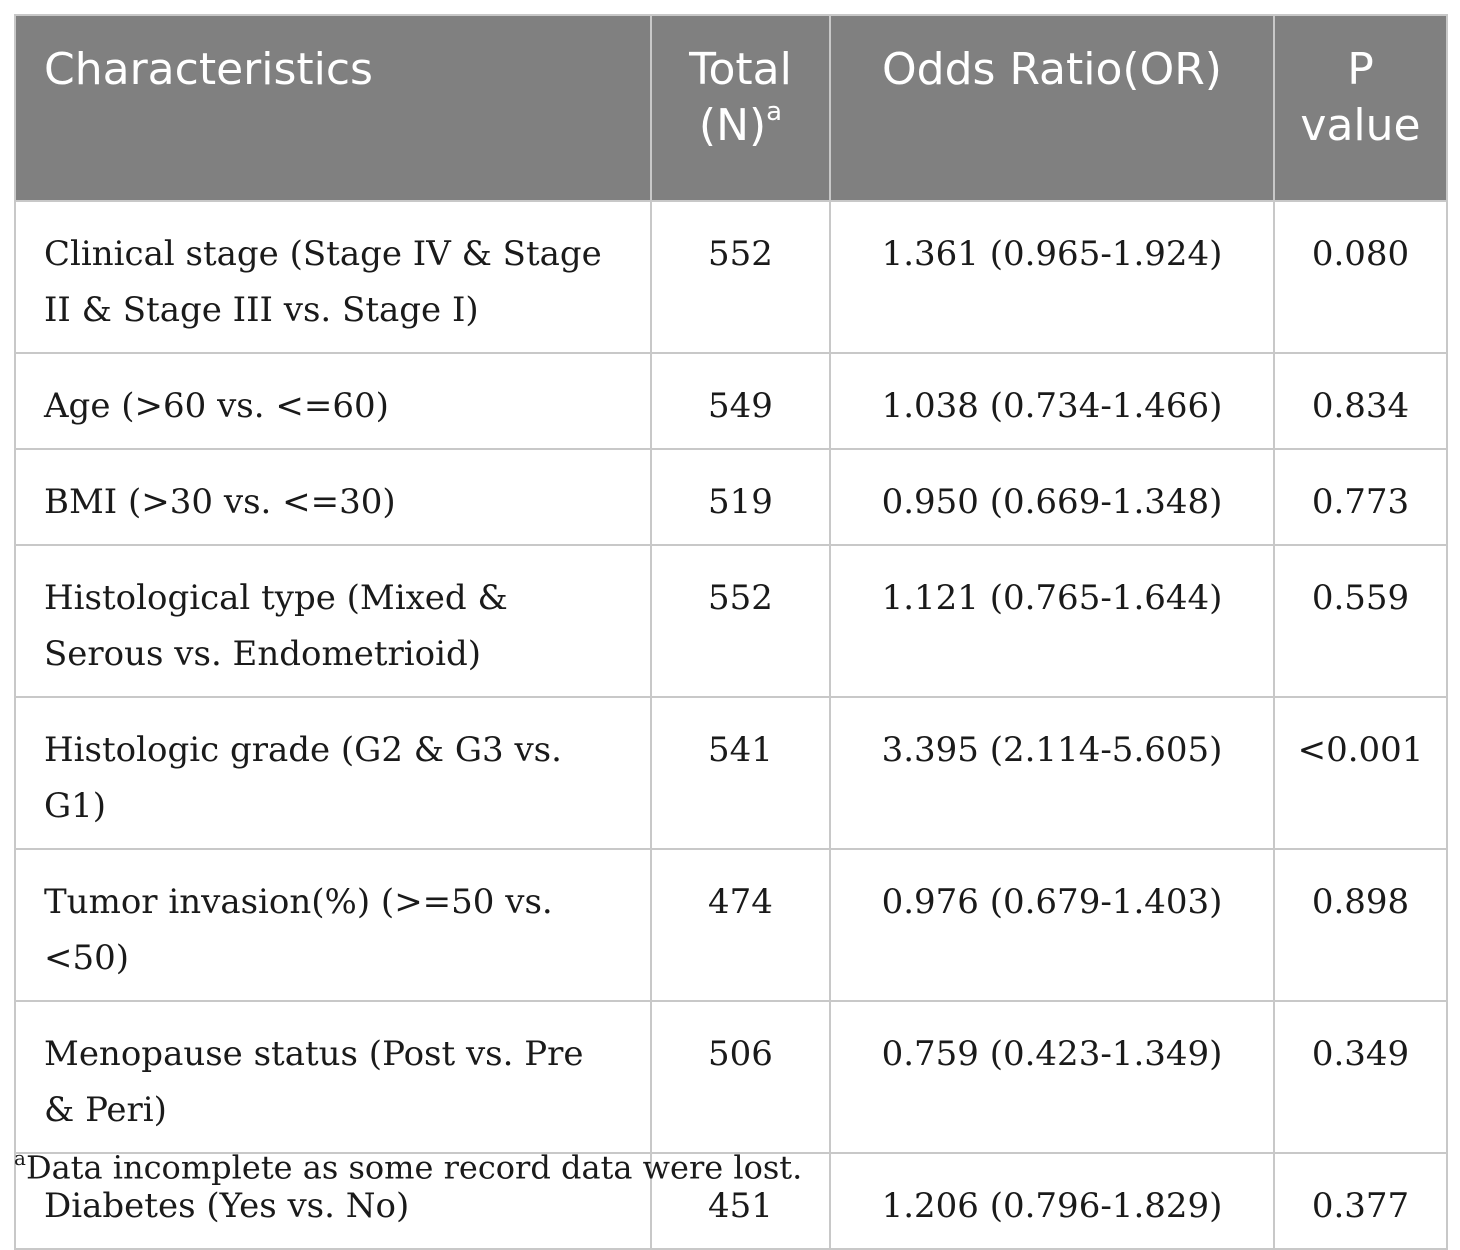 The image size is (1460, 1250). I want to click on p-value-cell: 0.349, so click(1360, 1077).